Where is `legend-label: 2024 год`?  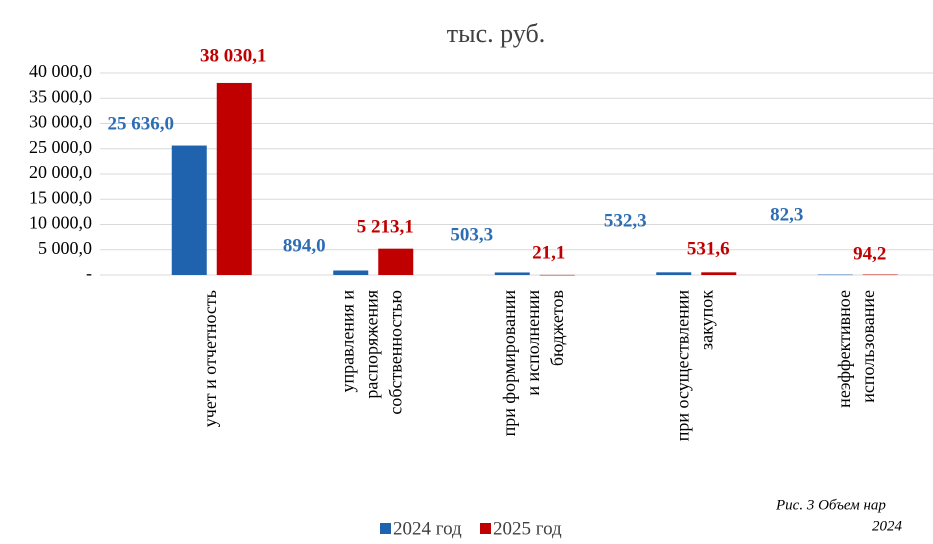 legend-label: 2024 год is located at coordinates (427, 528).